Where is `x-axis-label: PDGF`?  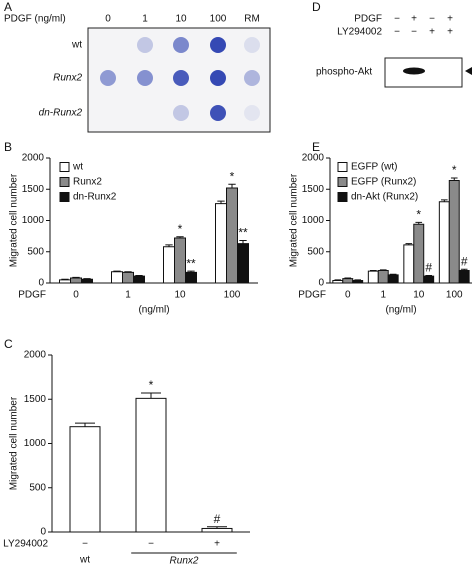 x-axis-label: PDGF is located at coordinates (32, 295).